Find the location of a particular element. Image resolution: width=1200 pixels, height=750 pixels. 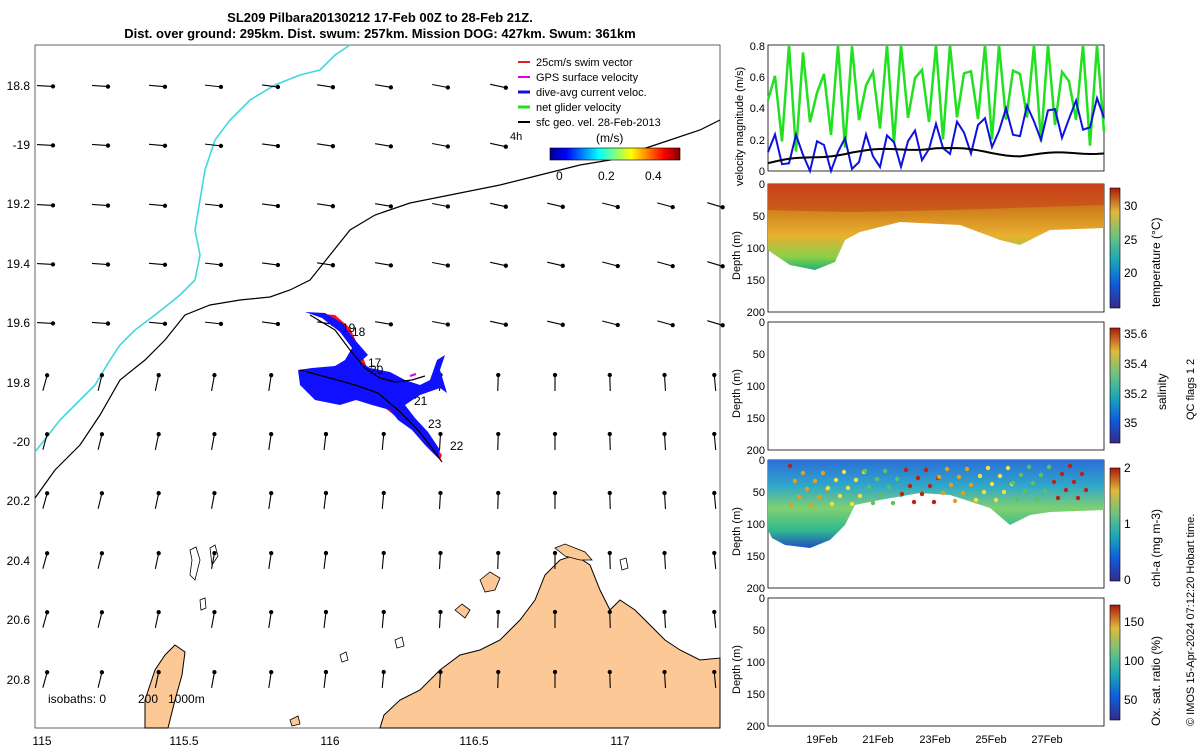

net-track-line is located at coordinates (371, 388).